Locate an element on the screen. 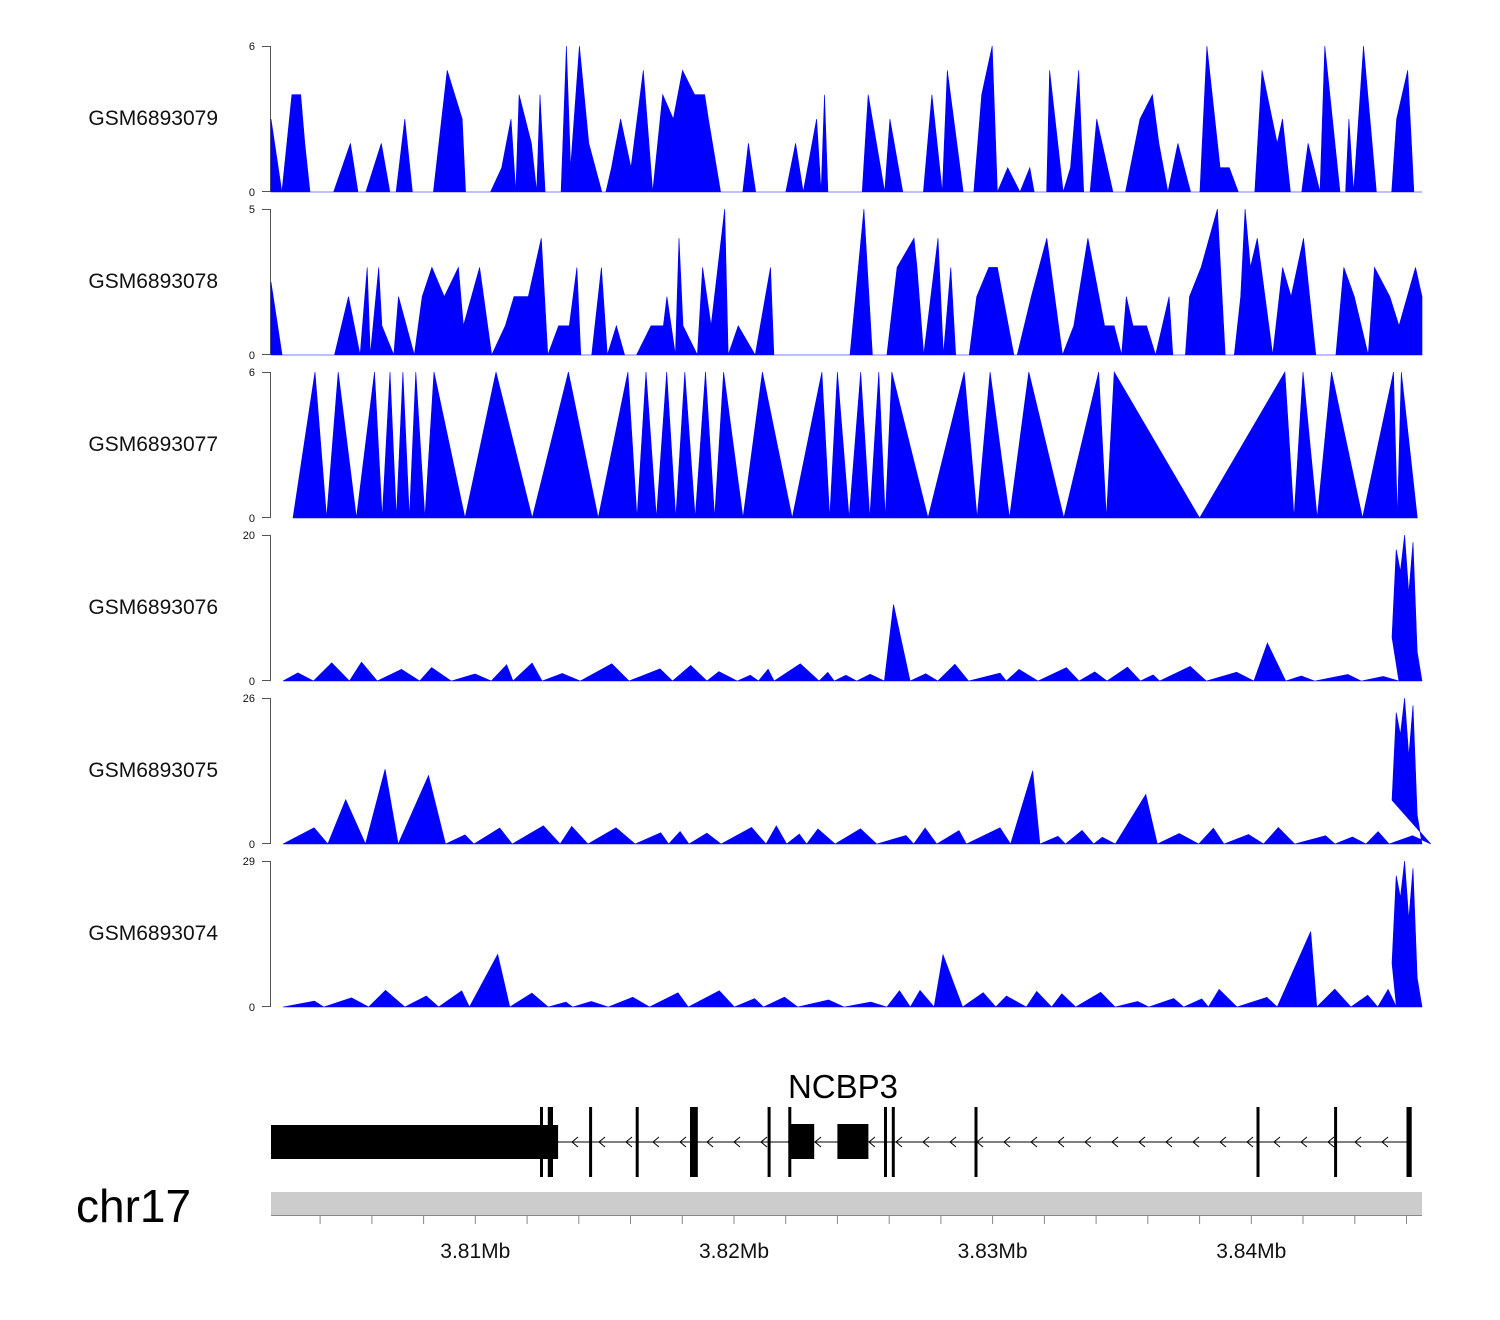  y-tick-label-max: 29 is located at coordinates (249, 862).